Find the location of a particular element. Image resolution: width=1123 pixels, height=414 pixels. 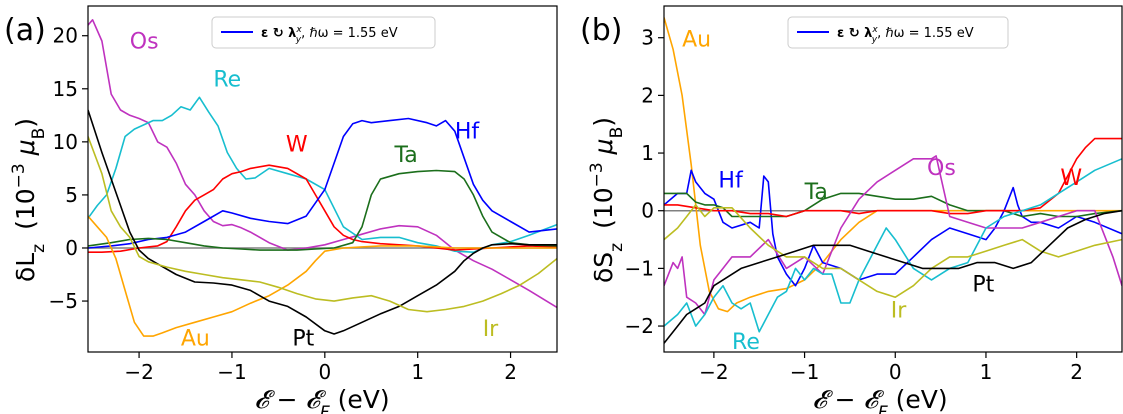

svg-text:δSz(10−3 μB): δSz (10−3 μB) is located at coordinates (607, 200).